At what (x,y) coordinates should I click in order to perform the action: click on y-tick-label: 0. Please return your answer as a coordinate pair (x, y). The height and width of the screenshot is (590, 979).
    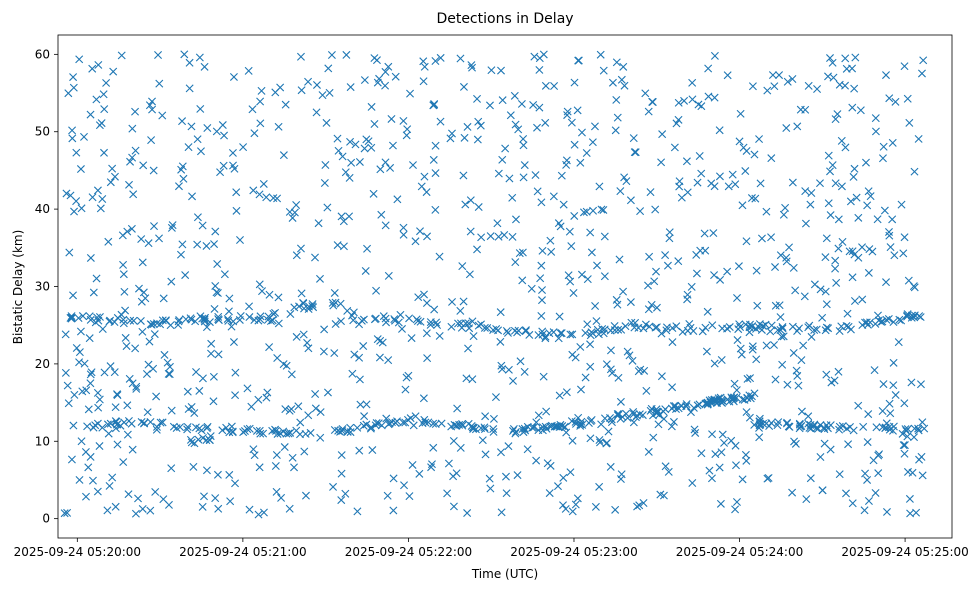
    Looking at the image, I should click on (46, 519).